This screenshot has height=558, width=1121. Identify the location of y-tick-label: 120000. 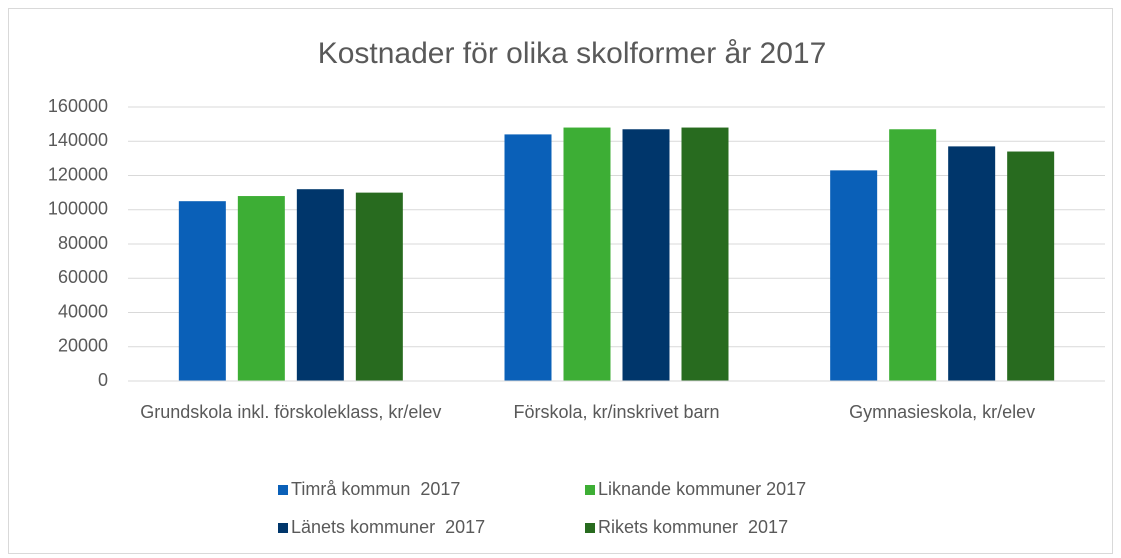
(78, 174).